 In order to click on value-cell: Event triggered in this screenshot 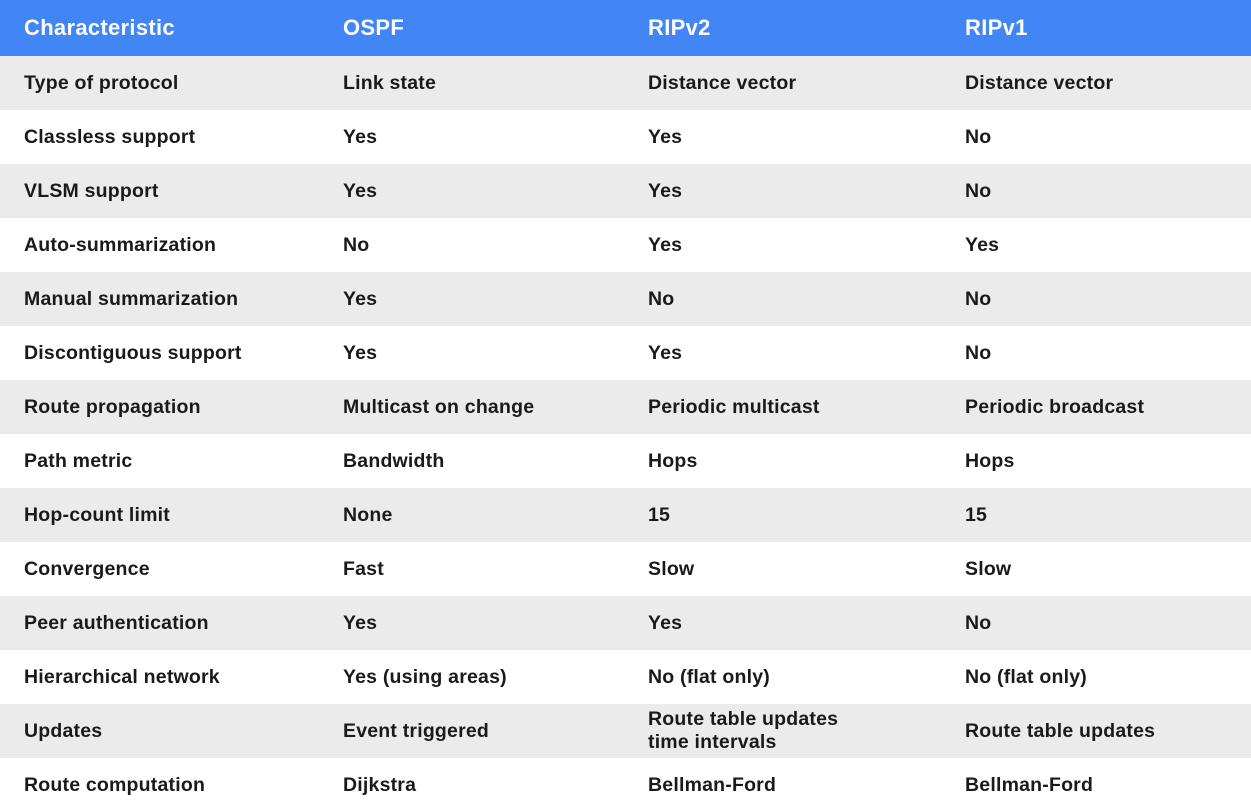, I will do `click(471, 731)`.